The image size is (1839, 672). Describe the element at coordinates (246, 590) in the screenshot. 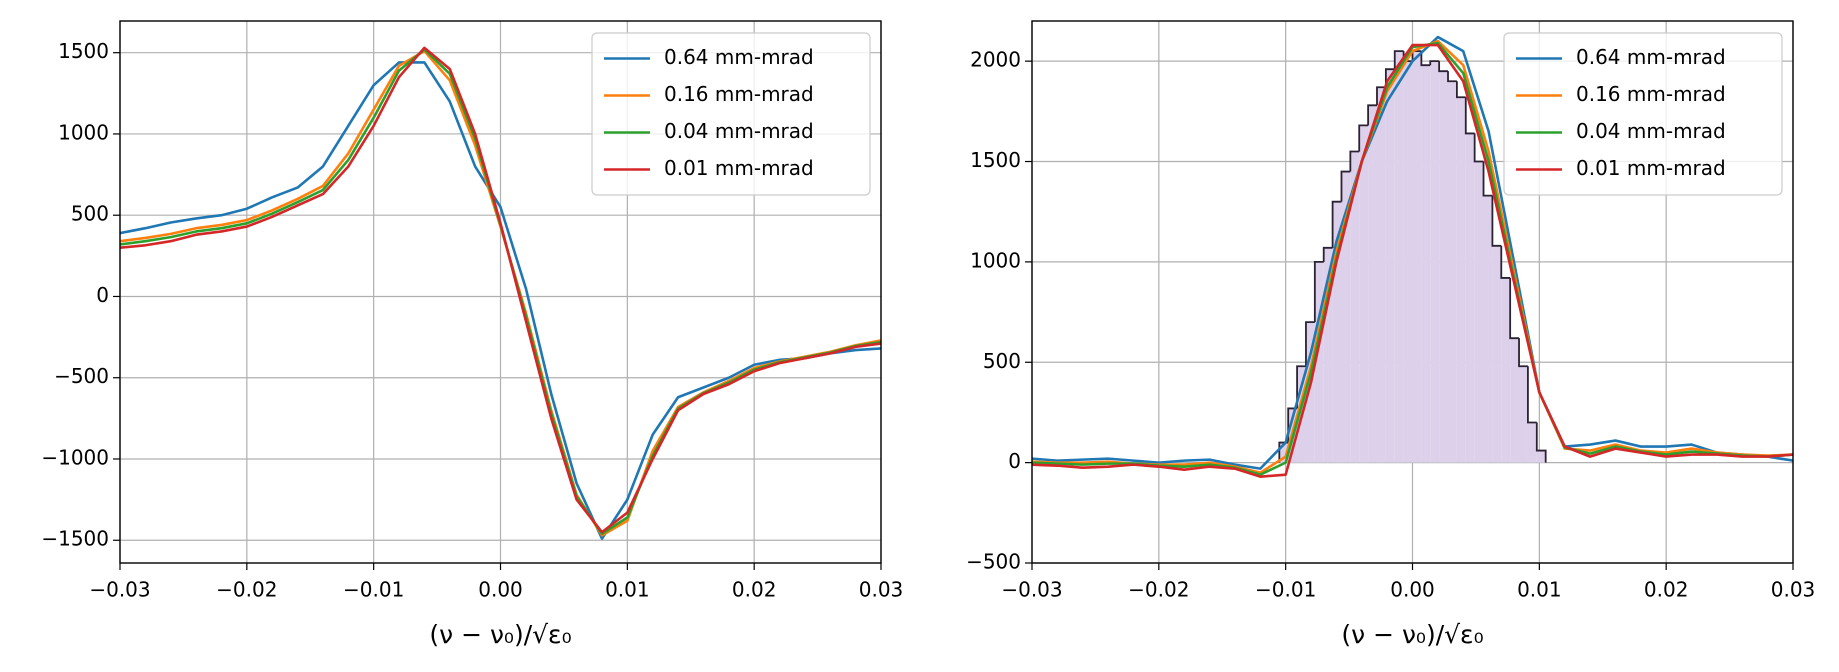

I see `x-tick-label: −0.02` at that location.